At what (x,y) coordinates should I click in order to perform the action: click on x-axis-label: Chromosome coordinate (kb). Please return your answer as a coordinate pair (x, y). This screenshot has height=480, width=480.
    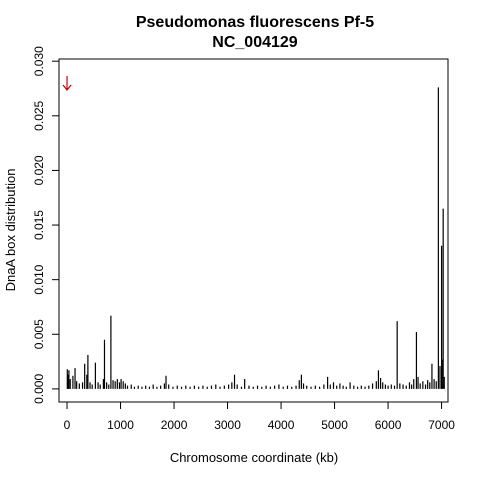
    Looking at the image, I should click on (254, 457).